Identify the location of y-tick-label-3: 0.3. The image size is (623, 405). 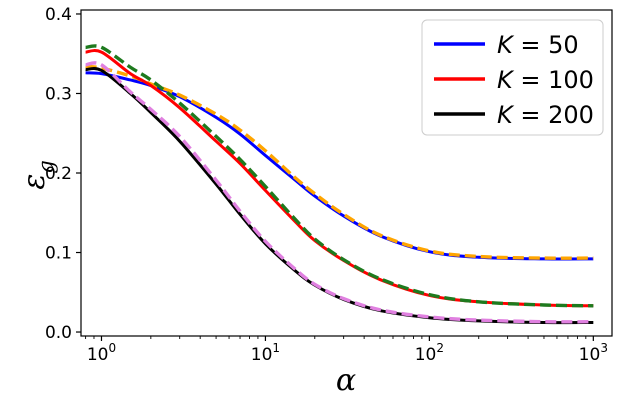
(58, 94).